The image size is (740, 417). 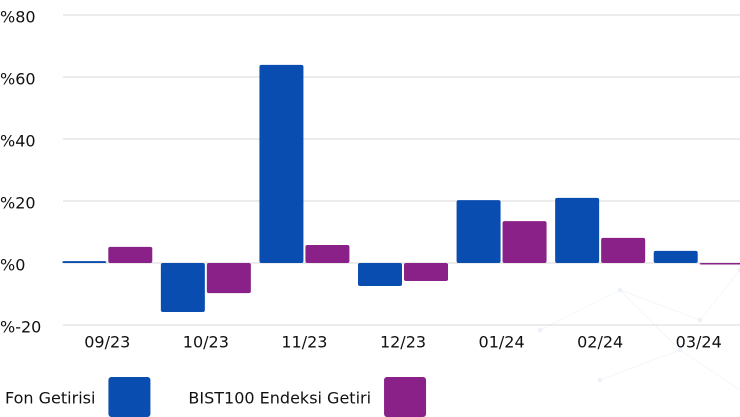 What do you see at coordinates (18, 141) in the screenshot?
I see `y-tick-label: %40` at bounding box center [18, 141].